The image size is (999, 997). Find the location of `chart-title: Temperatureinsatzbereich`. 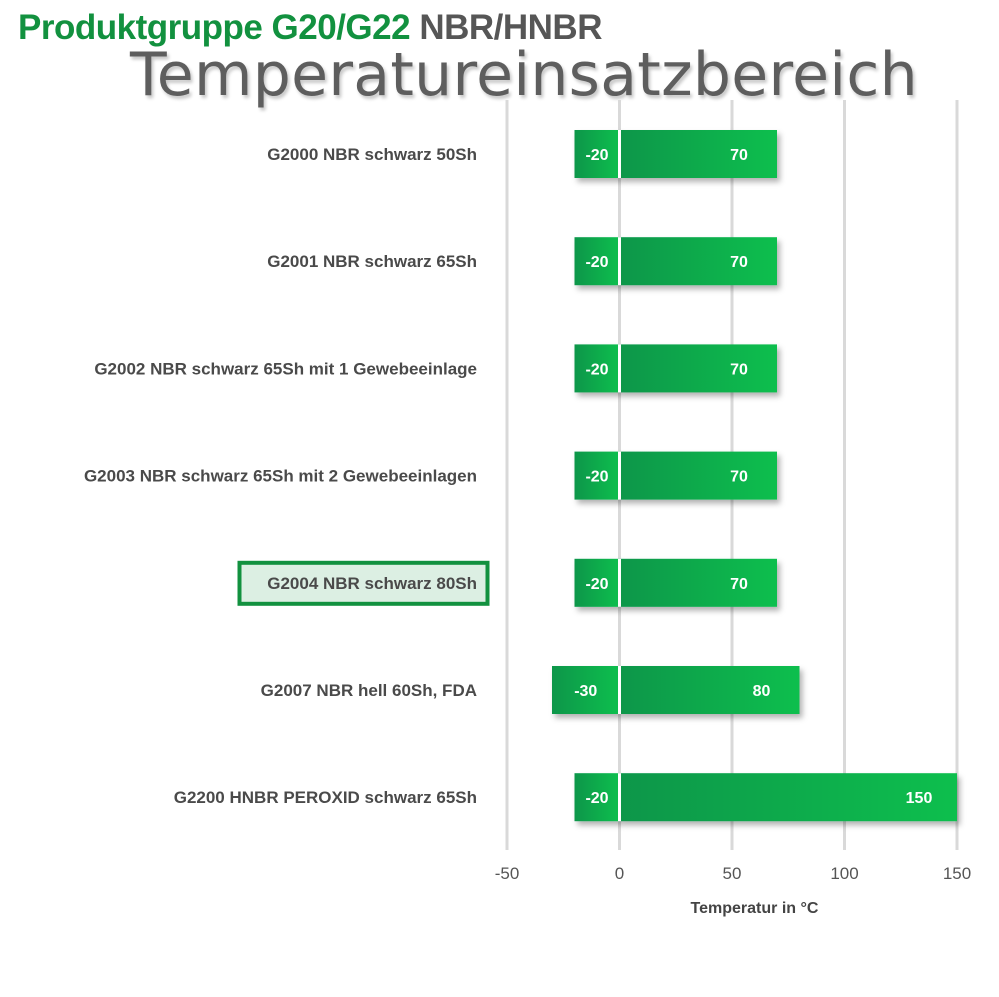

chart-title: Temperatureinsatzbereich is located at coordinates (524, 75).